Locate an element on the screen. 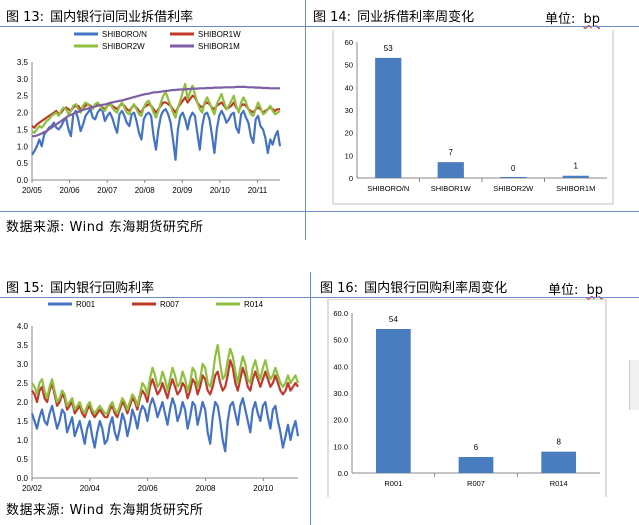  x-category-label: SHIBOR2W is located at coordinates (513, 188).